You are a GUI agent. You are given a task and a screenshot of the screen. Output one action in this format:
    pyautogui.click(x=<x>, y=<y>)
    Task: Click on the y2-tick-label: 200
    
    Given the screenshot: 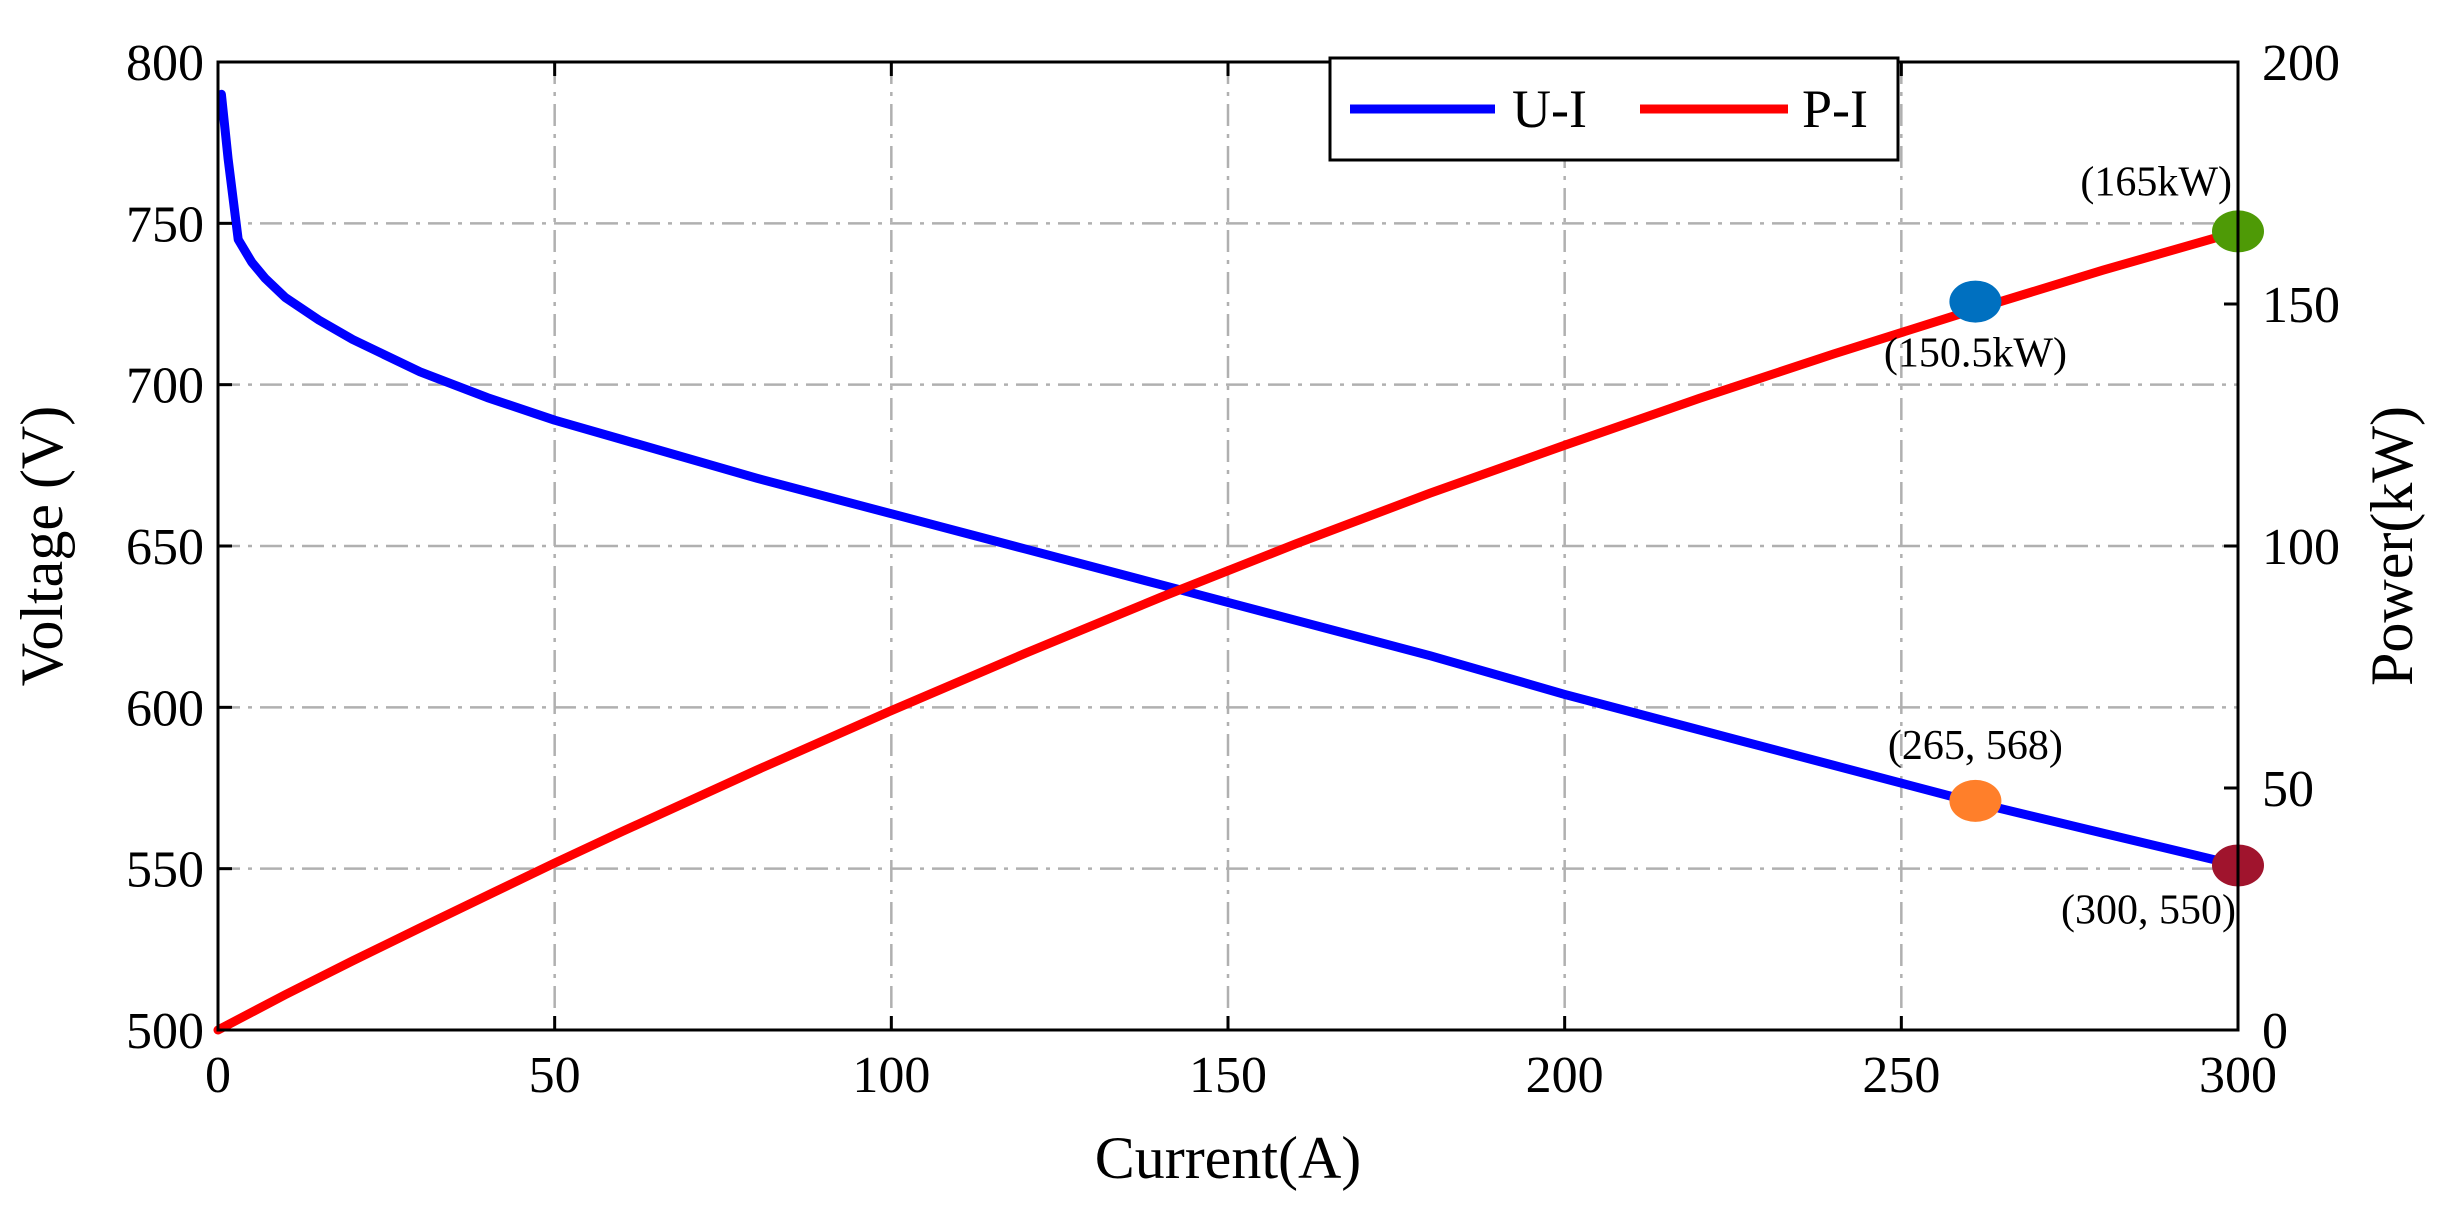 What is the action you would take?
    pyautogui.click(x=2301, y=63)
    